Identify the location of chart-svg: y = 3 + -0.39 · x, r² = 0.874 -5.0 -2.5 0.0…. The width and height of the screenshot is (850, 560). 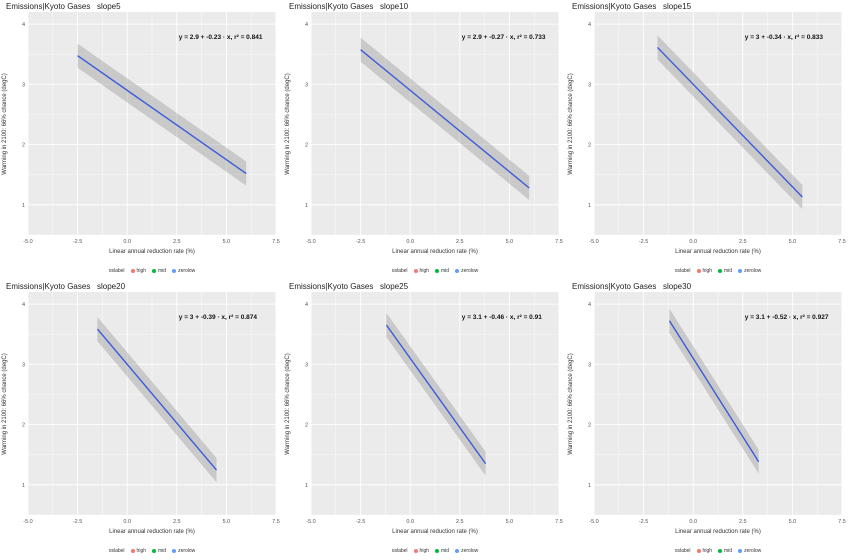
(151, 408).